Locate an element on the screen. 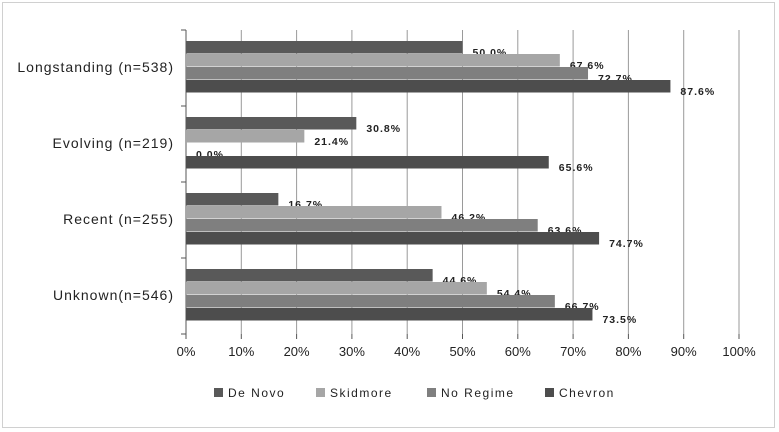 The width and height of the screenshot is (779, 432). x-tick-label: 90% is located at coordinates (684, 351).